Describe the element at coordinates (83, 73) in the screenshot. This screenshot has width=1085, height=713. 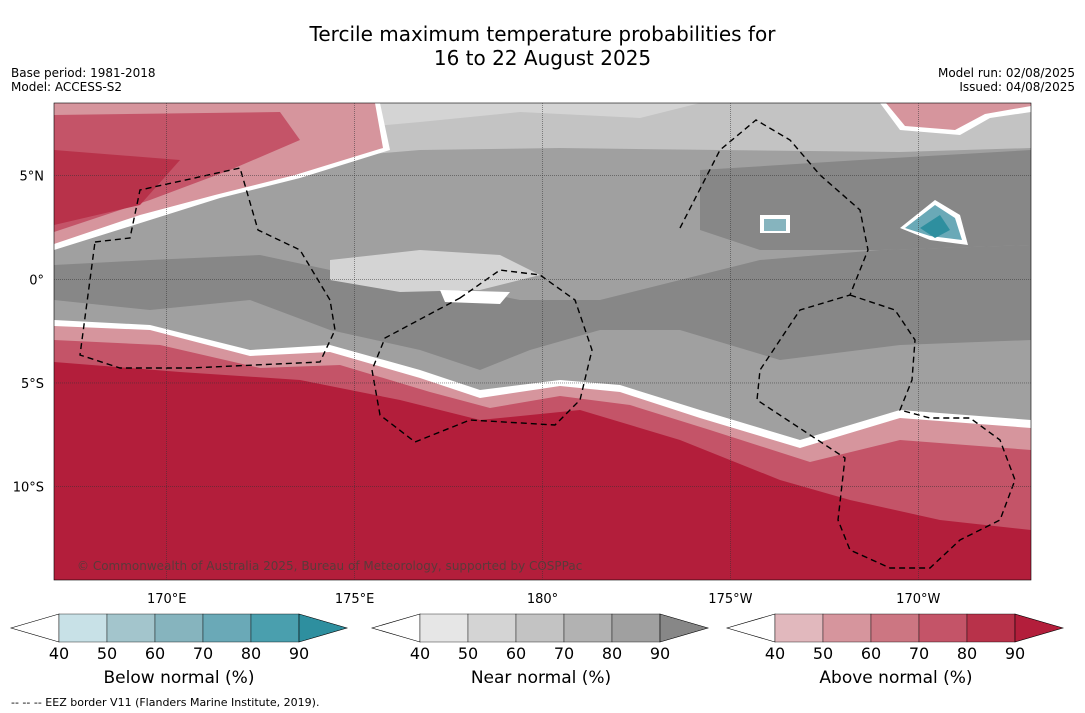
I see `base-period: Base period: 1981-2018` at that location.